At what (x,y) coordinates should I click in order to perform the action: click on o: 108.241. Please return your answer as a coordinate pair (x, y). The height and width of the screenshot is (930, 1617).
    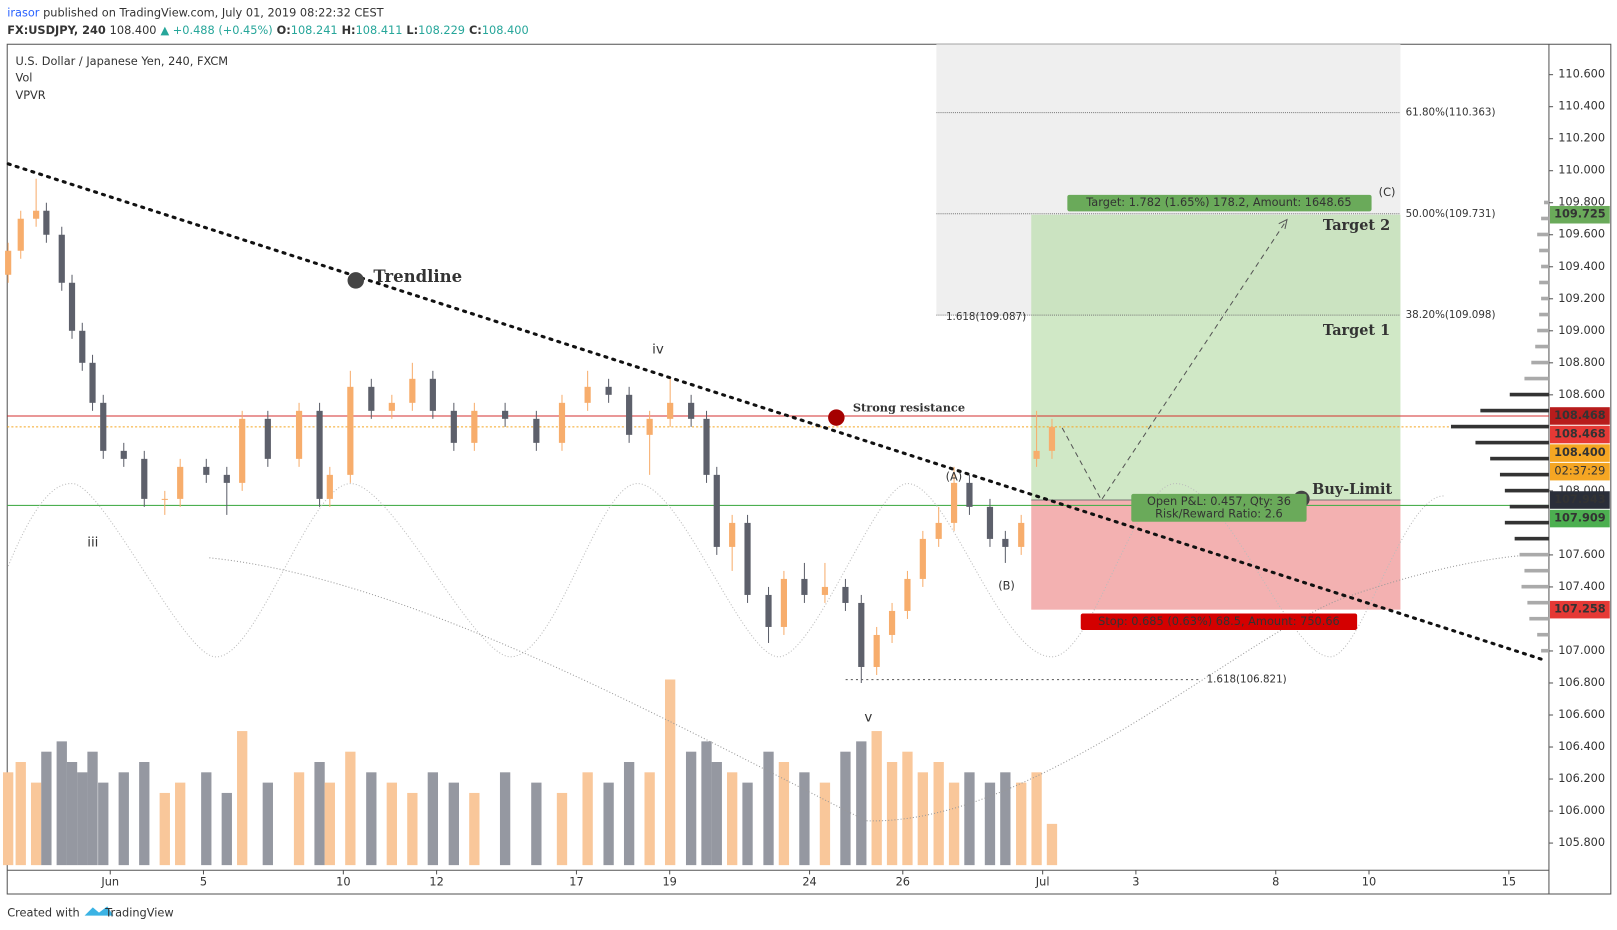
    Looking at the image, I should click on (314, 30).